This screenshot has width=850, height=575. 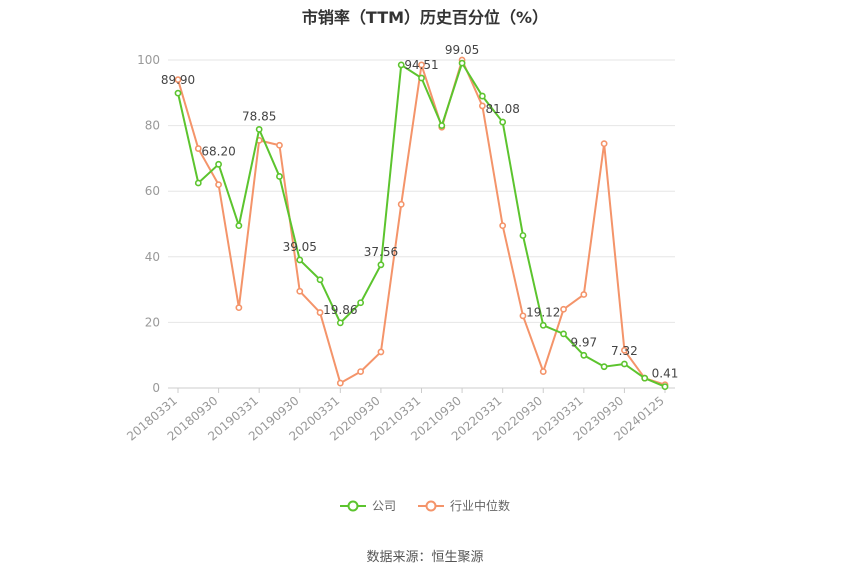 I want to click on y-tick-label: 80, so click(x=152, y=126).